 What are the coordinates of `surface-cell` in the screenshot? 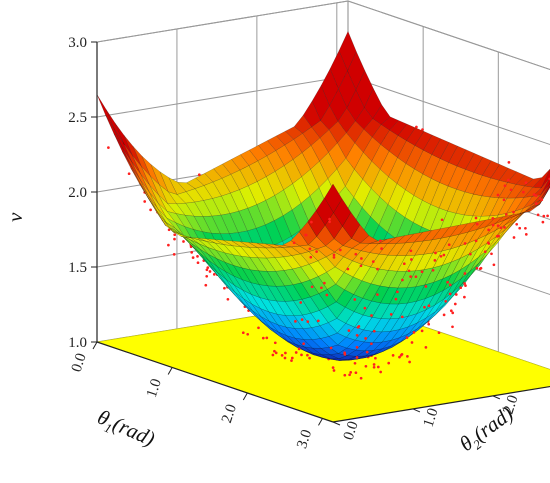 It's located at (105, 112).